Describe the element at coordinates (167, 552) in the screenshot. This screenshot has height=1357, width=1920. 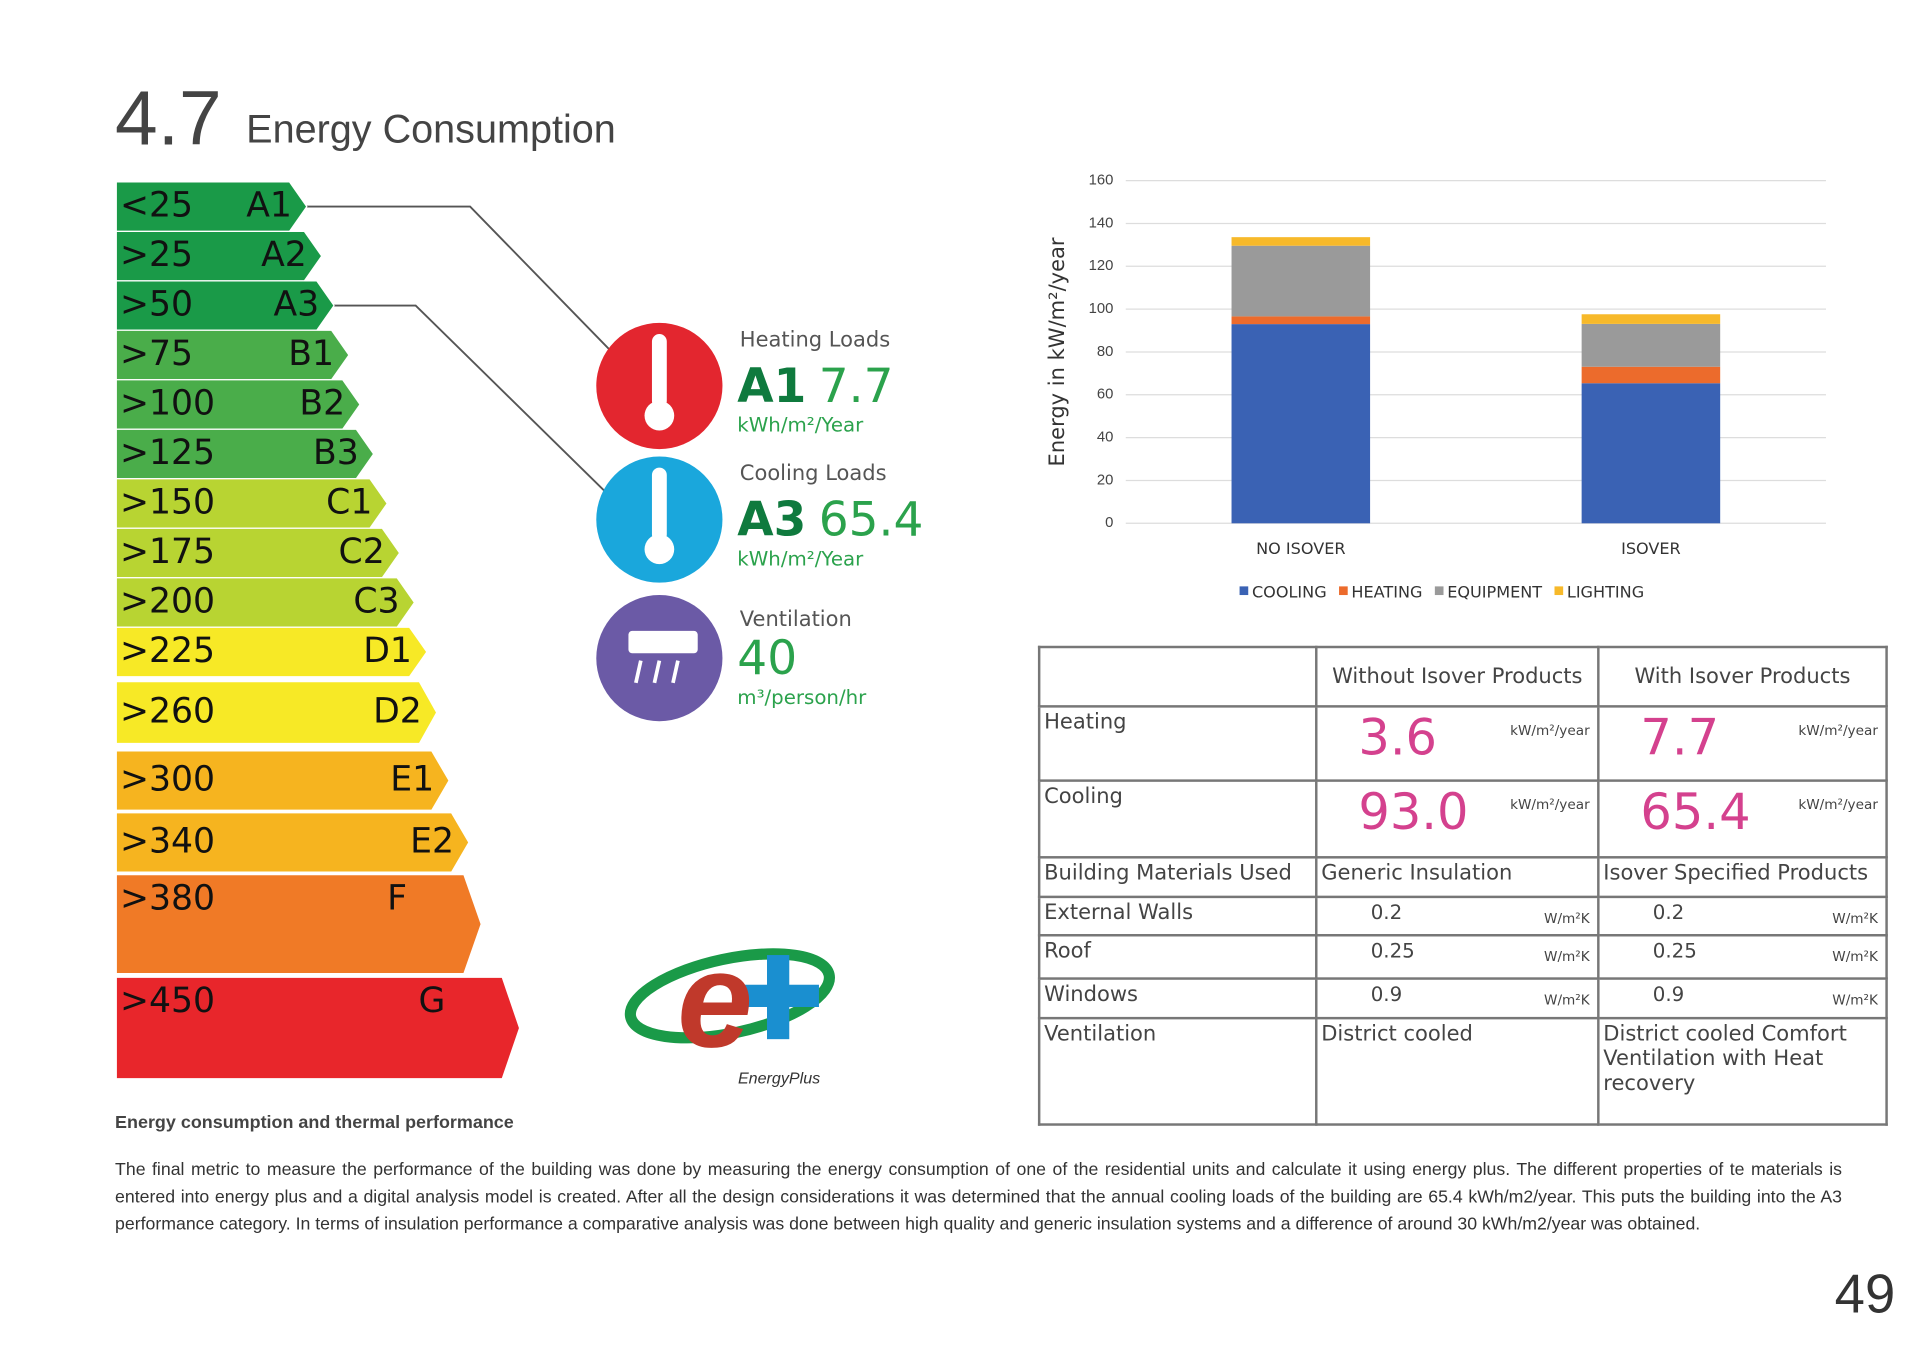
I see `band-range: >175` at that location.